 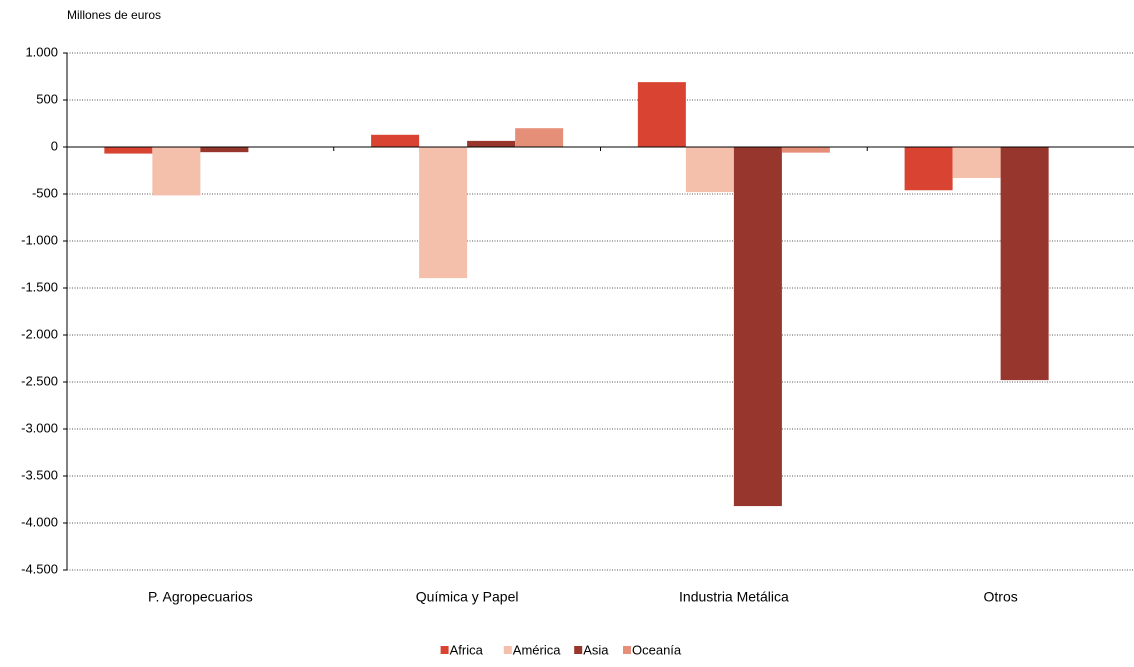 What do you see at coordinates (41, 51) in the screenshot?
I see `y-tick-label: 1.000` at bounding box center [41, 51].